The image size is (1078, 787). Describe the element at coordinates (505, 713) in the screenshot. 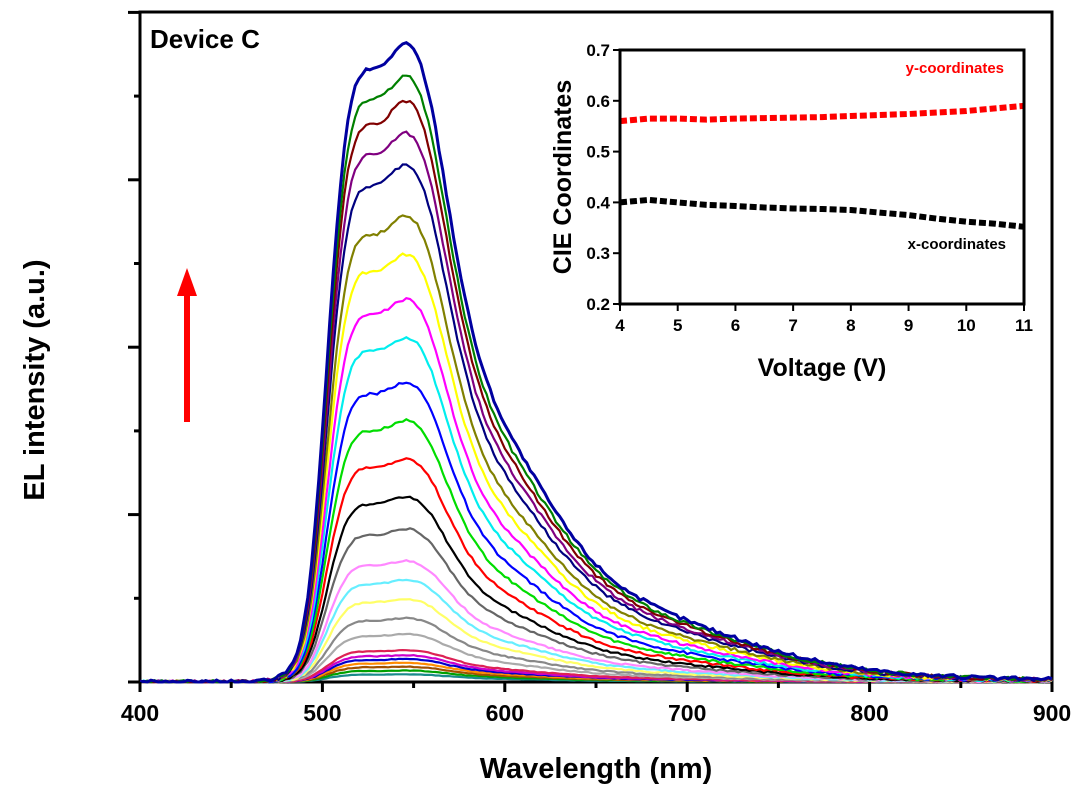

I see `x-tick-label: 600` at that location.